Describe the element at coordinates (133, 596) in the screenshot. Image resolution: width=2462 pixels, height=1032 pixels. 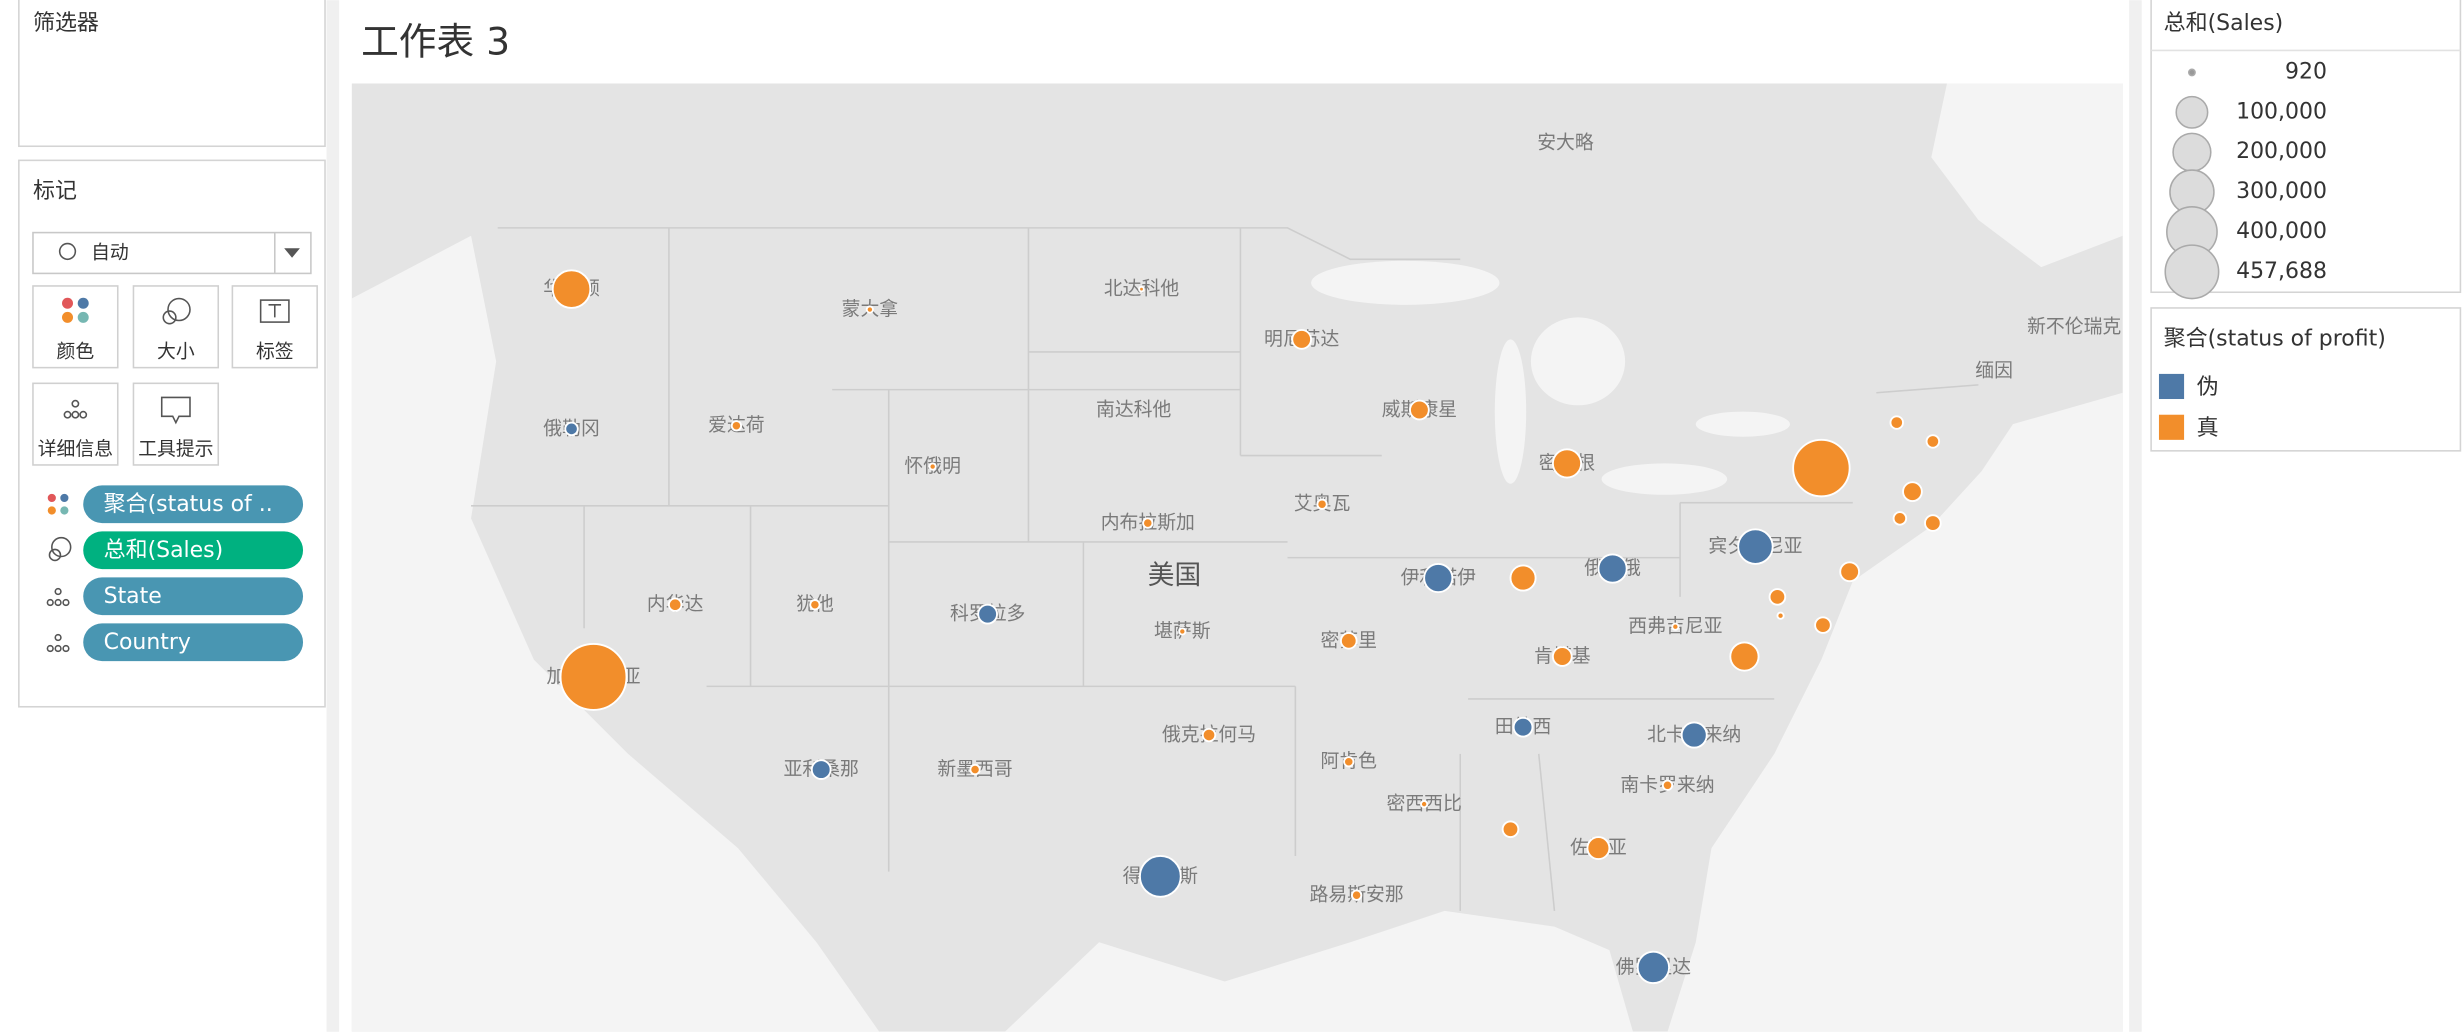
I see `field-pill-label: State` at that location.